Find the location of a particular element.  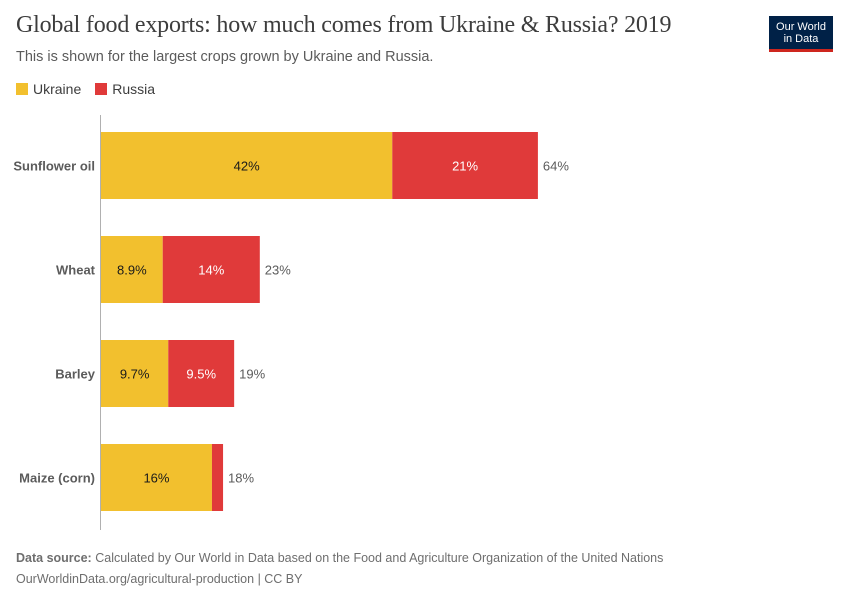

value-label-russia-barley: 9.5% is located at coordinates (201, 374).